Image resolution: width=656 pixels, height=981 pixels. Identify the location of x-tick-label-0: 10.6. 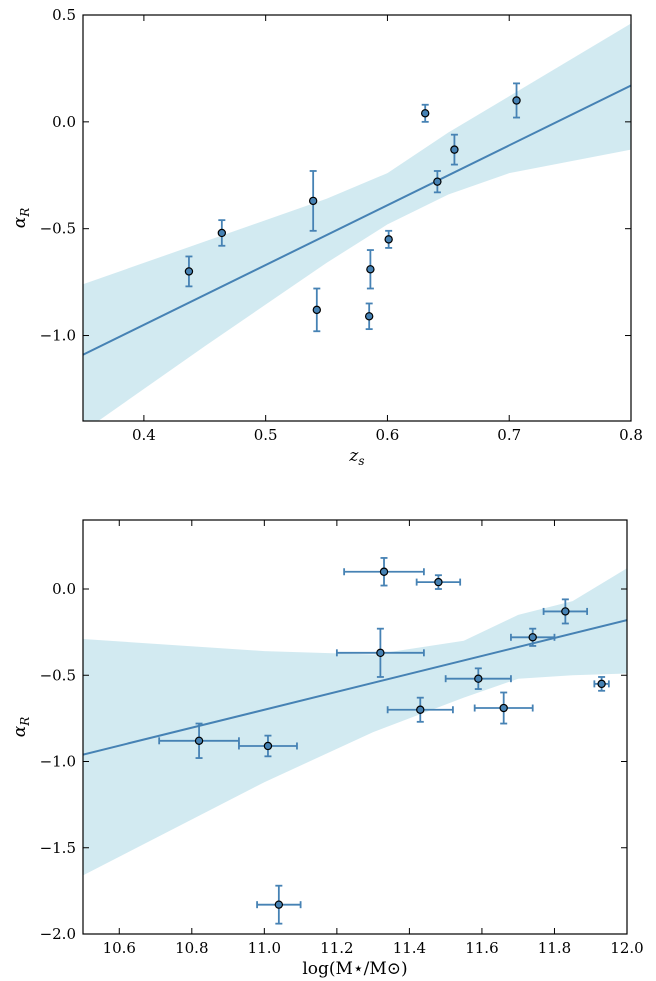
(119, 948).